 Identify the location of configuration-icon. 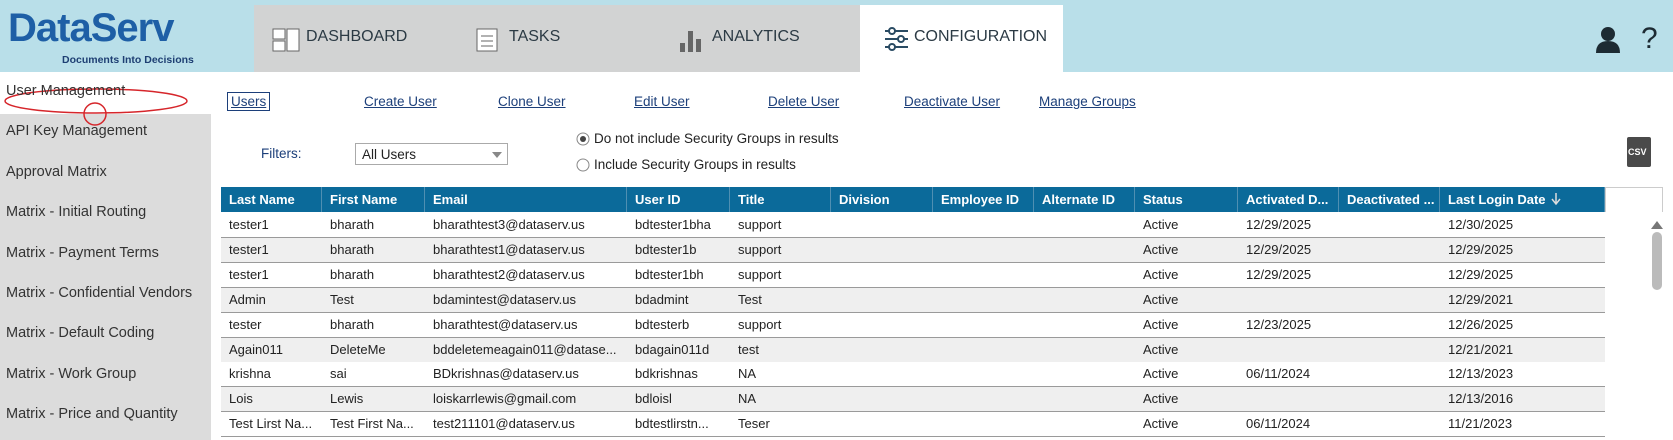
(896, 39).